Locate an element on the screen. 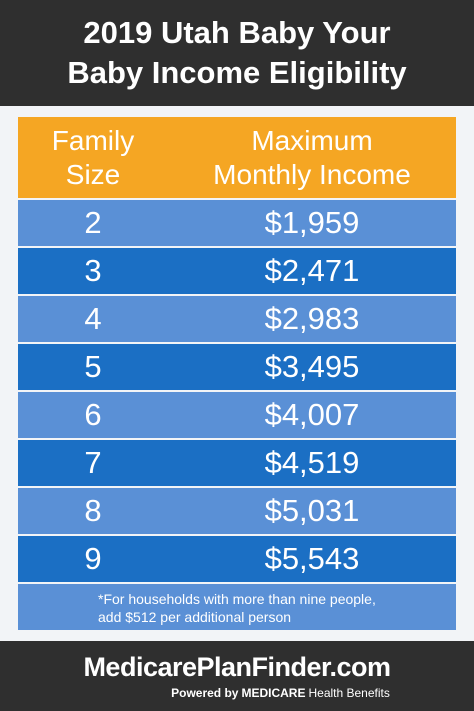 Image resolution: width=474 pixels, height=711 pixels. tagline: Powered by MEDICARE Health Benefits is located at coordinates (237, 693).